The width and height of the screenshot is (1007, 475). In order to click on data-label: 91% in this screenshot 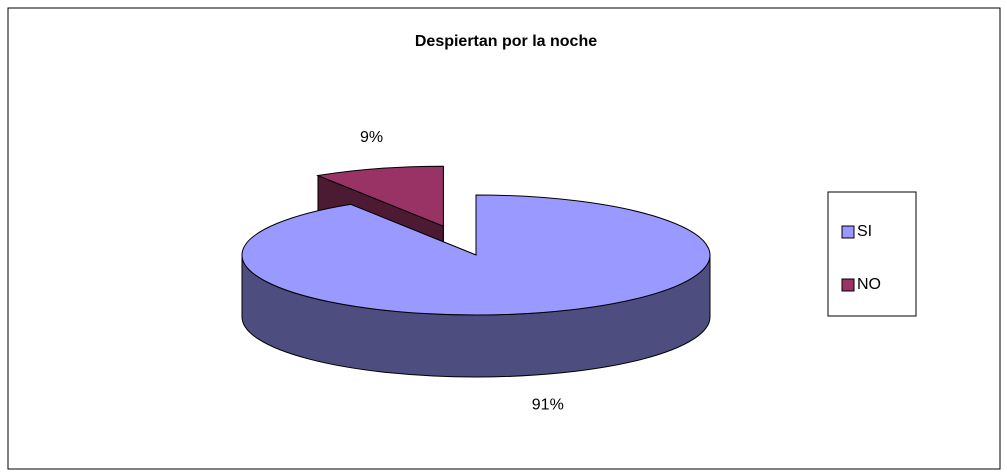, I will do `click(548, 405)`.